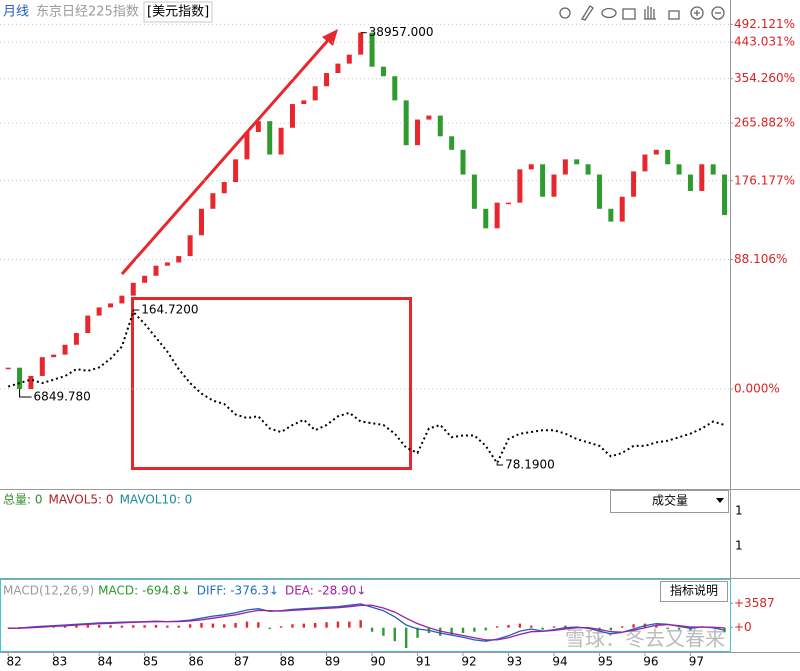 The width and height of the screenshot is (800, 671). Describe the element at coordinates (238, 591) in the screenshot. I see `macd-legend: DIFF: -376.3↓` at that location.